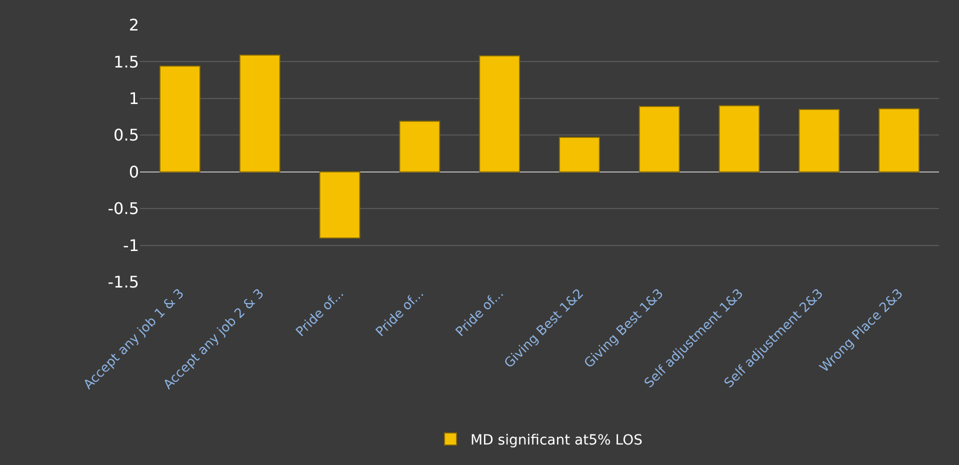 The width and height of the screenshot is (959, 465). Describe the element at coordinates (133, 98) in the screenshot. I see `y-tick-label: 1` at that location.